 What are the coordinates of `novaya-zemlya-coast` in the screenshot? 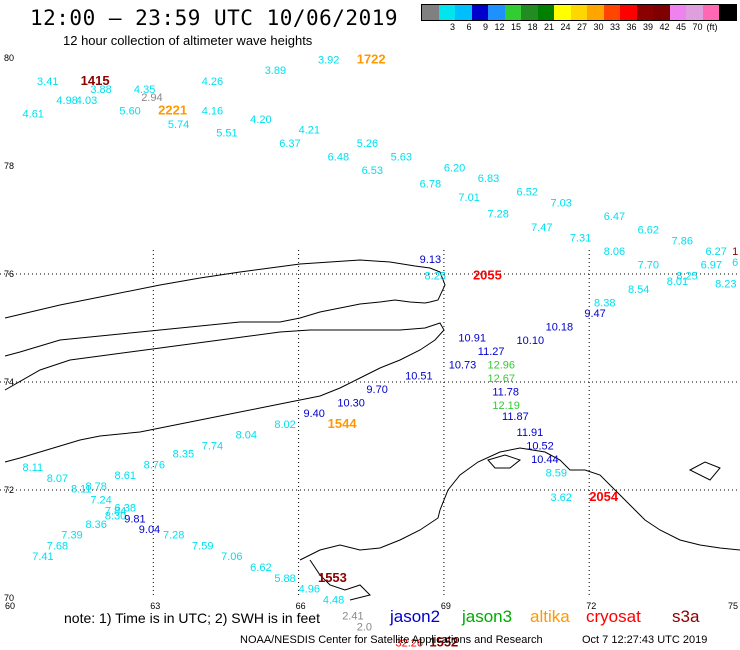 It's located at (225, 308).